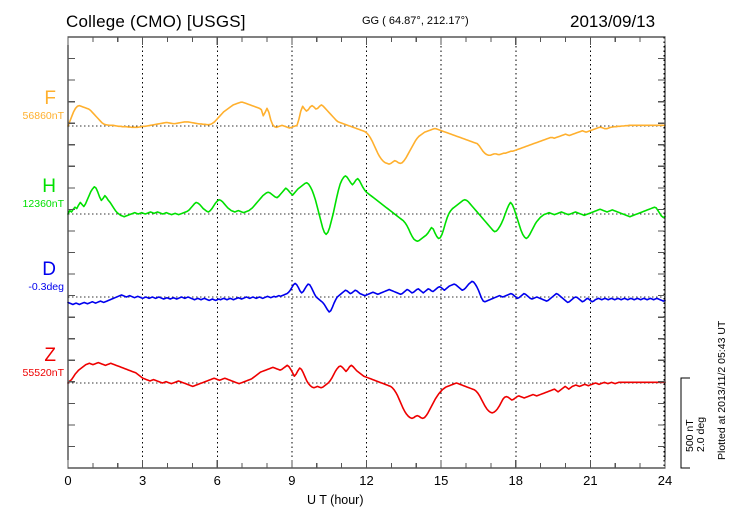 This screenshot has width=730, height=520. What do you see at coordinates (46, 287) in the screenshot?
I see `component-value-d: -0.3deg` at bounding box center [46, 287].